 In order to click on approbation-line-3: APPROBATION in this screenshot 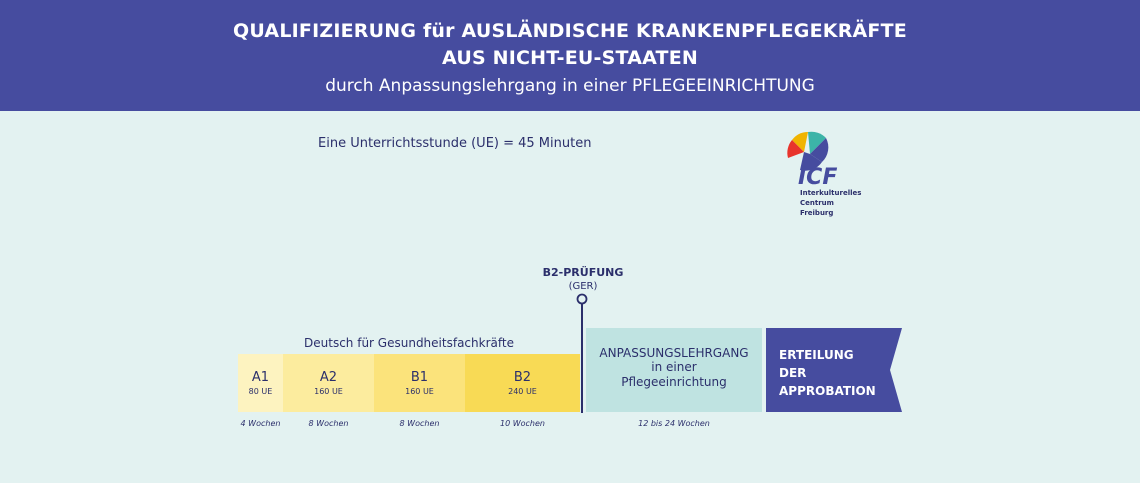, I will do `click(827, 391)`.